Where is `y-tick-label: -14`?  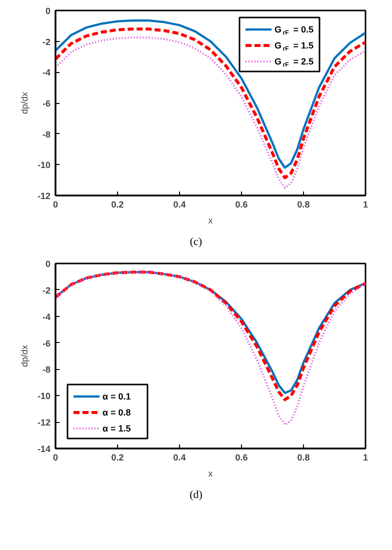 y-tick-label: -14 is located at coordinates (44, 449).